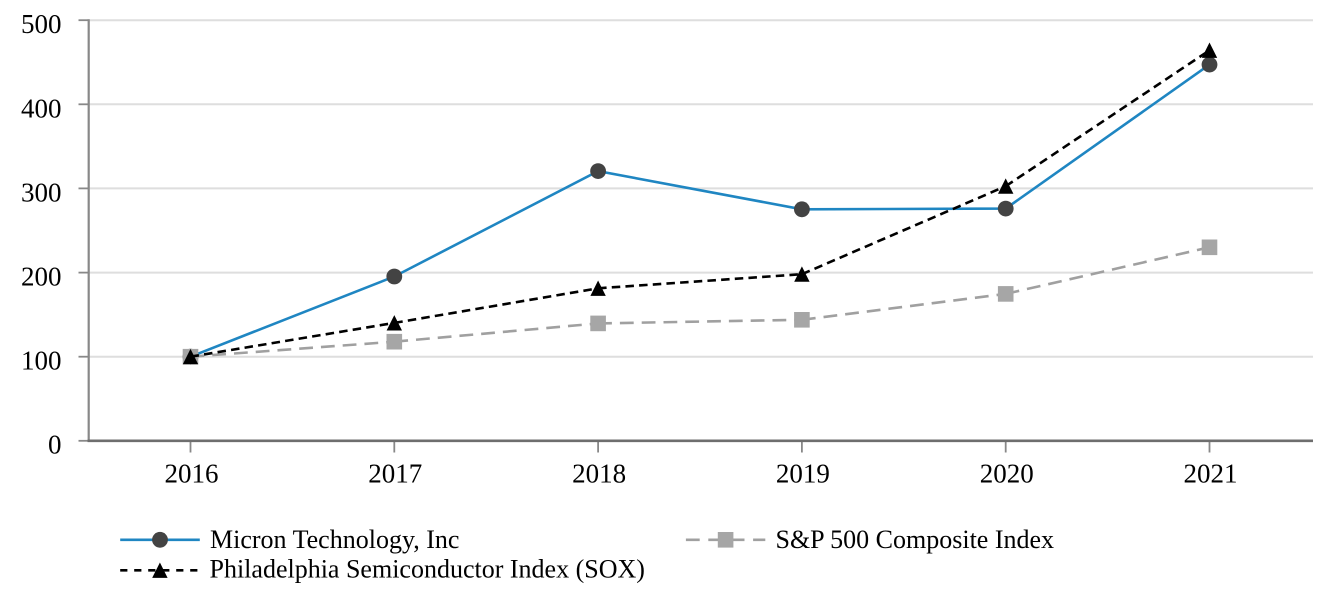  Describe the element at coordinates (41, 277) in the screenshot. I see `svg-text: 200` at that location.